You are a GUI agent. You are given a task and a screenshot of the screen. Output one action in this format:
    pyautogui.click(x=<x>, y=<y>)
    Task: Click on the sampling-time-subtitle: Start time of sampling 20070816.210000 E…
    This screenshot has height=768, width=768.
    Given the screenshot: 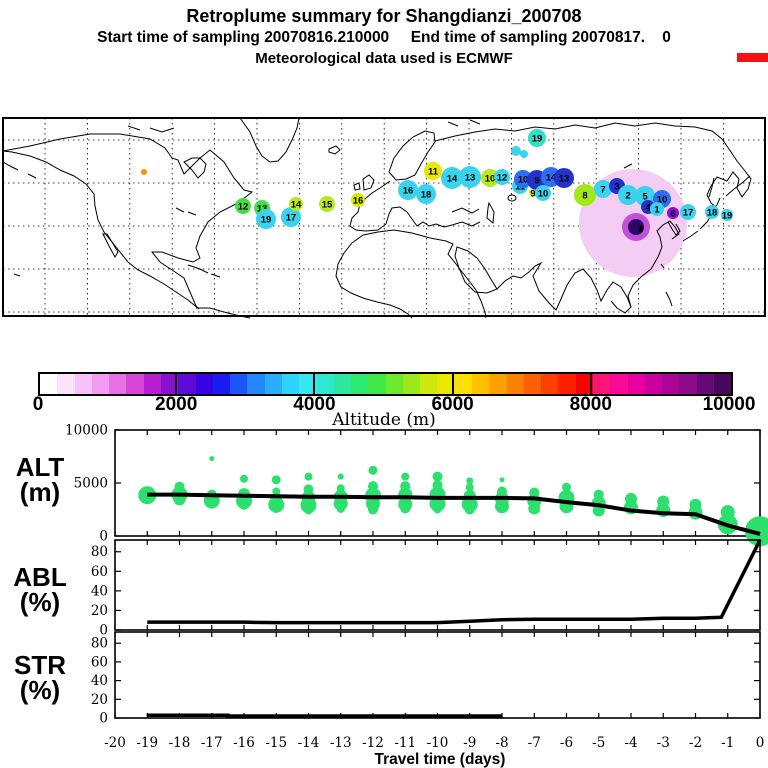 What is the action you would take?
    pyautogui.click(x=384, y=37)
    